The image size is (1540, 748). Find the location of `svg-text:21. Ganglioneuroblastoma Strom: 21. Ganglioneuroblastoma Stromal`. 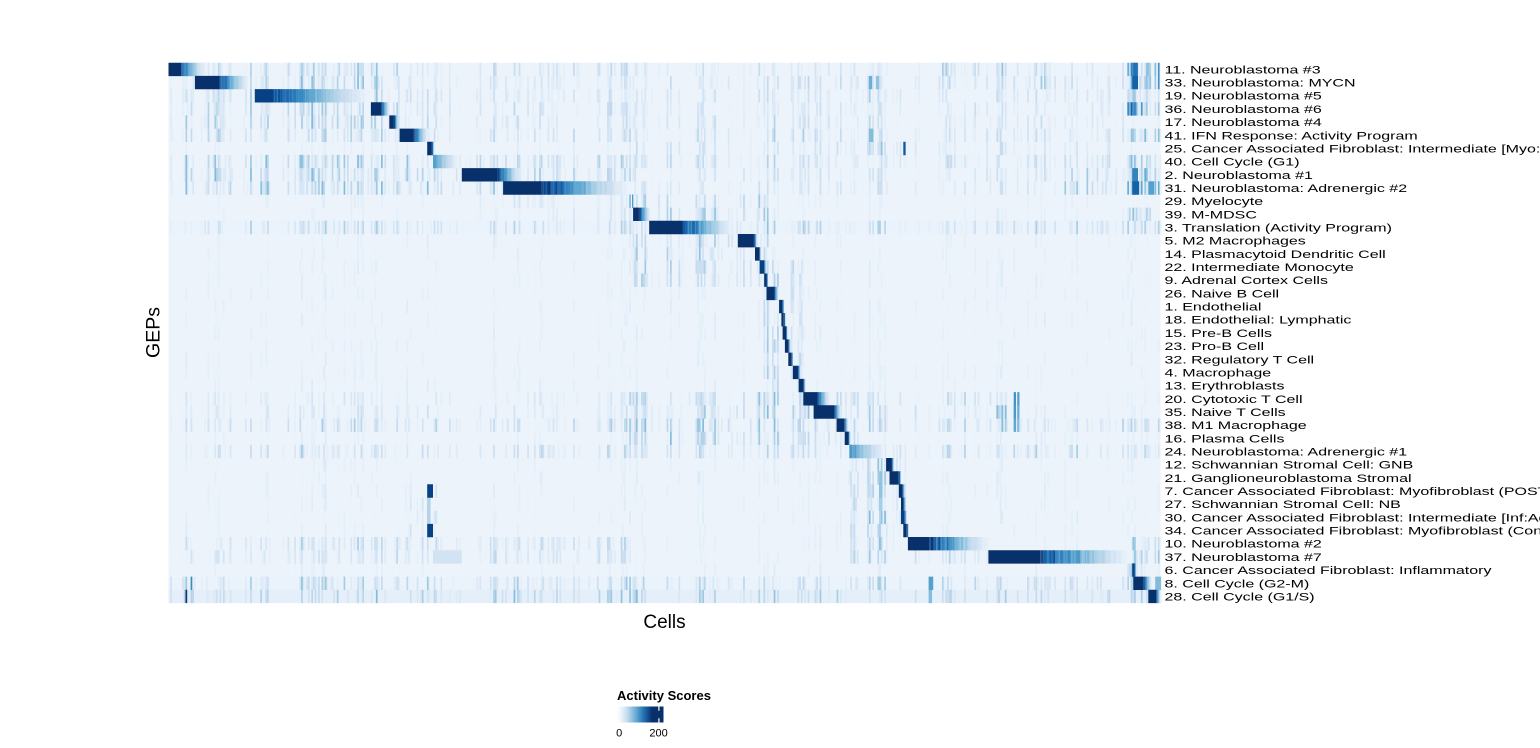

svg-text:21. Ganglioneuroblastoma Strom: 21. Ganglioneuroblastoma Stromal is located at coordinates (1288, 477).